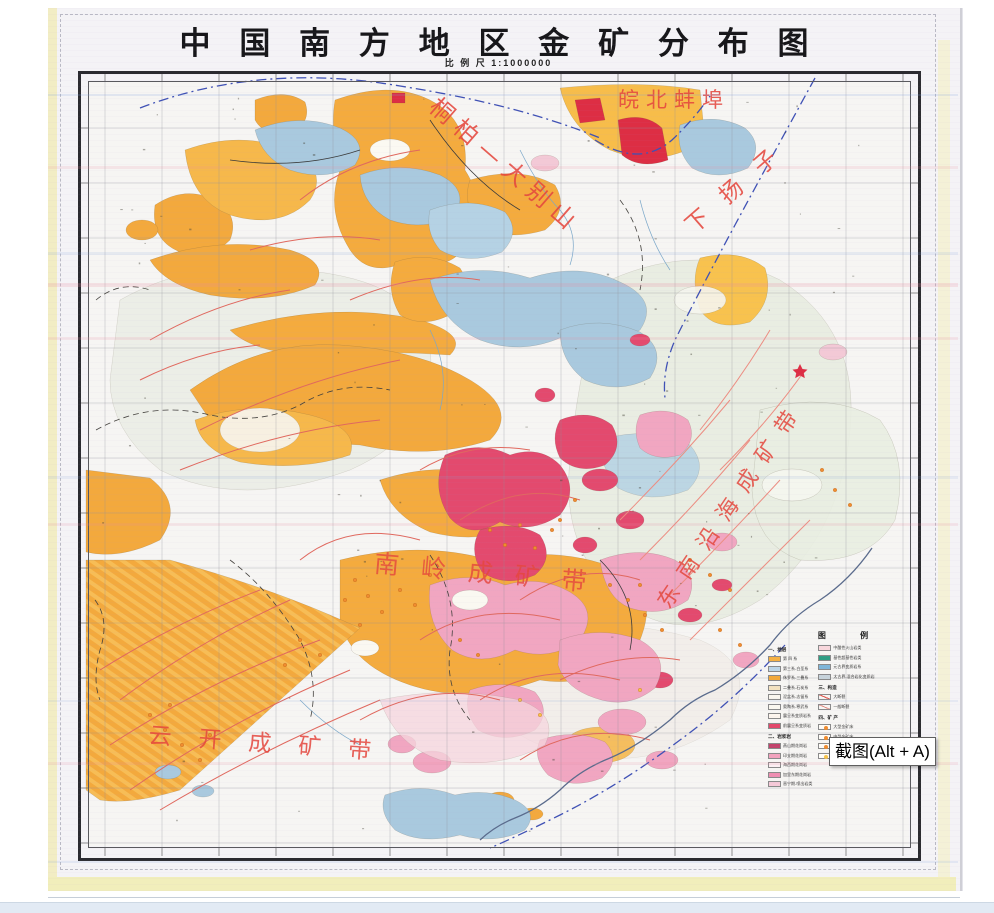 This screenshot has width=994, height=913. I want to click on legend-label: 印支期花岗岩, so click(795, 755).